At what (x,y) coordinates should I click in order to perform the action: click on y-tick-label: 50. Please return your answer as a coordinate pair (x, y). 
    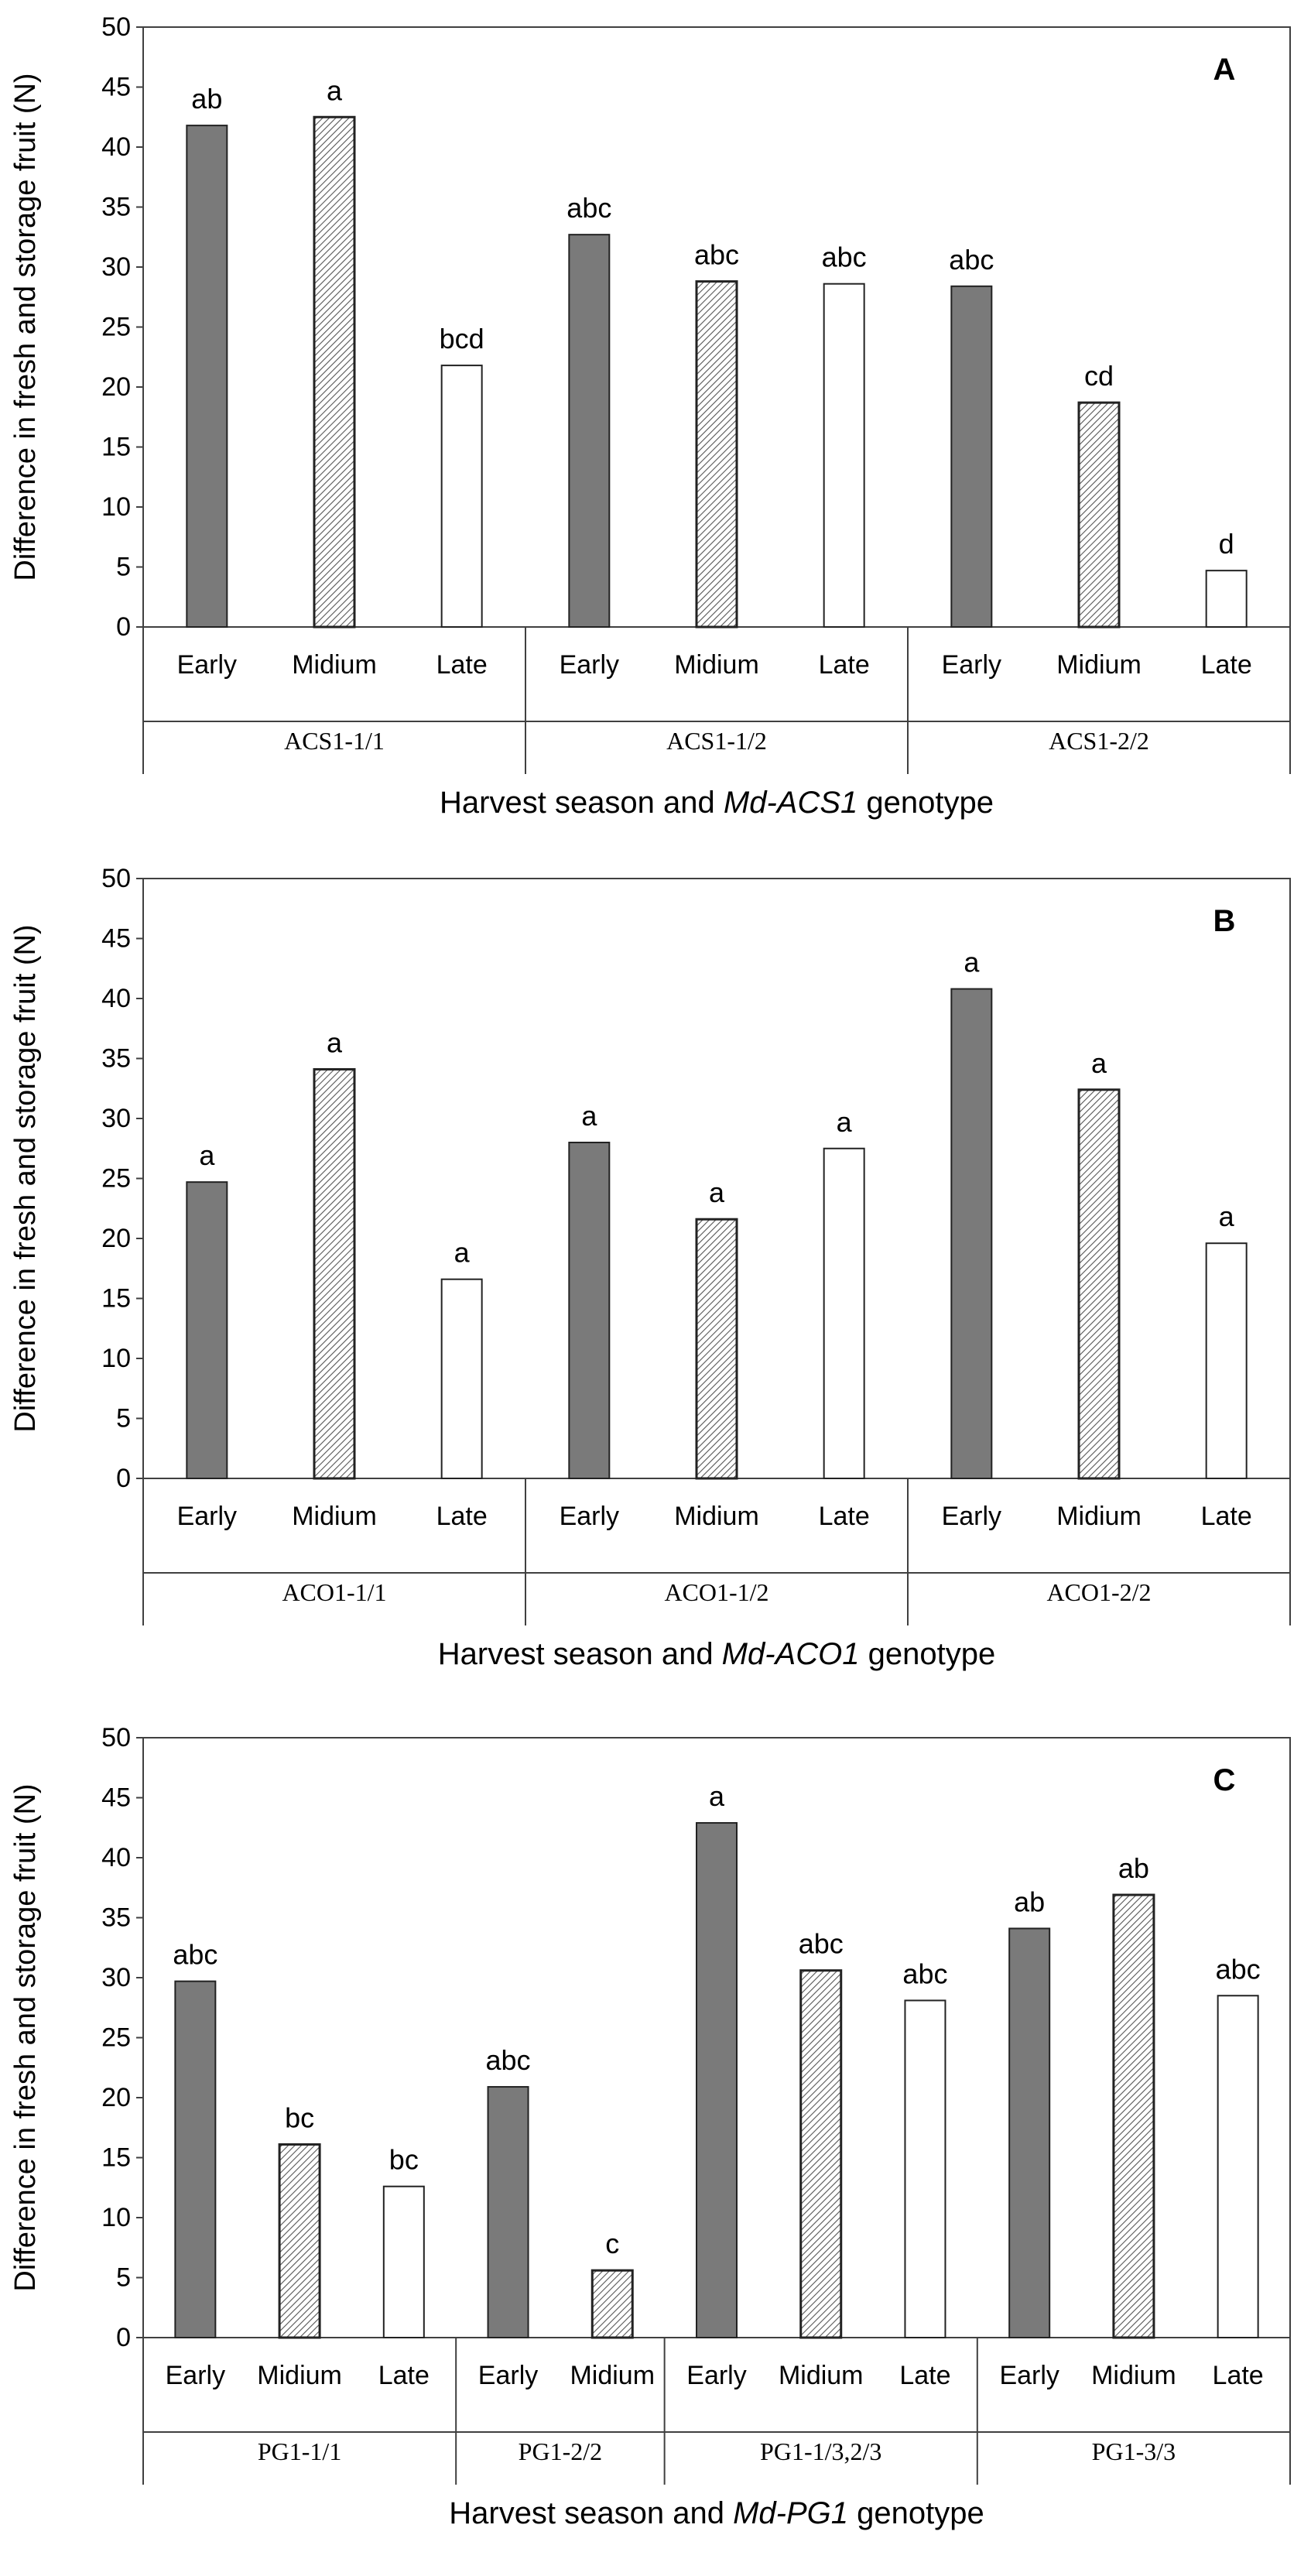
    Looking at the image, I should click on (116, 879).